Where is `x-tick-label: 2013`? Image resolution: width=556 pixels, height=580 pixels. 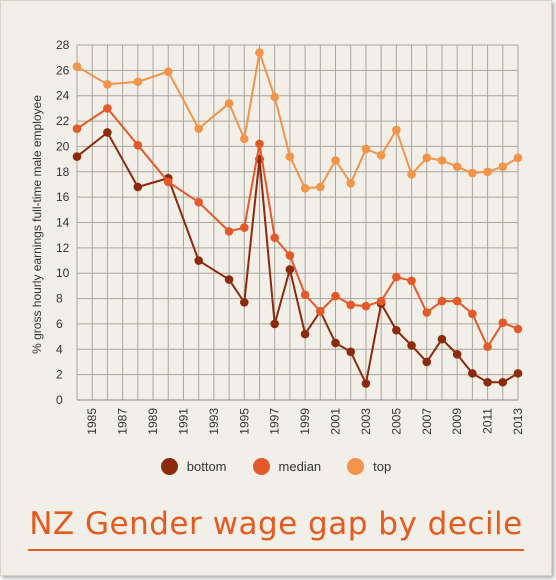
x-tick-label: 2013 is located at coordinates (518, 421).